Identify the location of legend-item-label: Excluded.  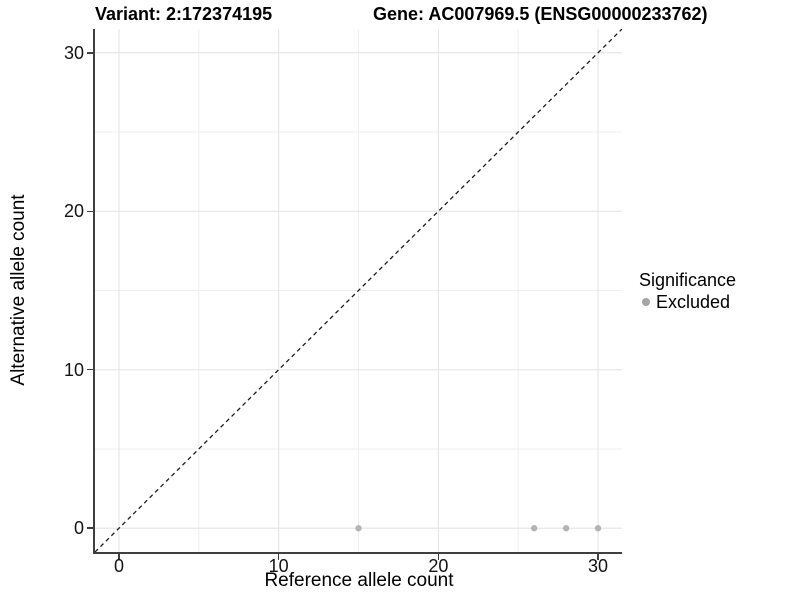
(693, 302).